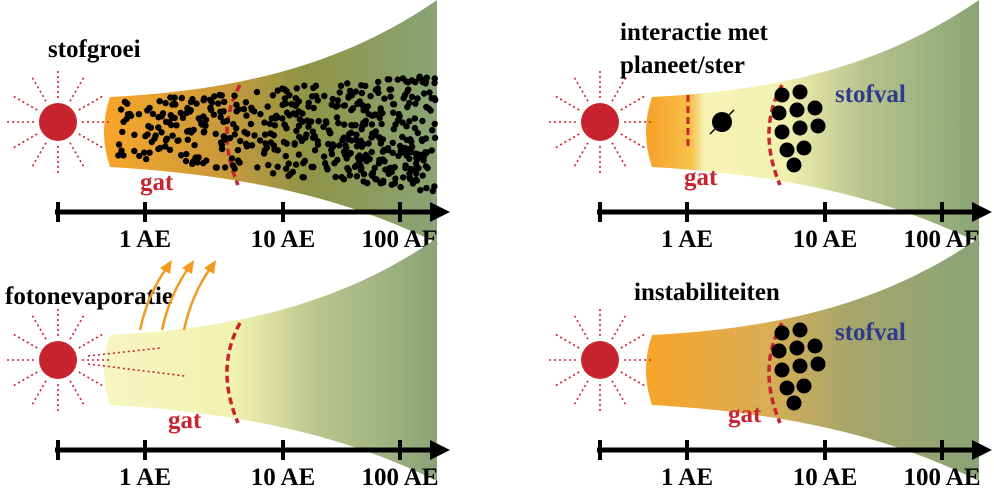 This screenshot has width=994, height=495. What do you see at coordinates (775, 135) in the screenshot?
I see `gap-edge` at bounding box center [775, 135].